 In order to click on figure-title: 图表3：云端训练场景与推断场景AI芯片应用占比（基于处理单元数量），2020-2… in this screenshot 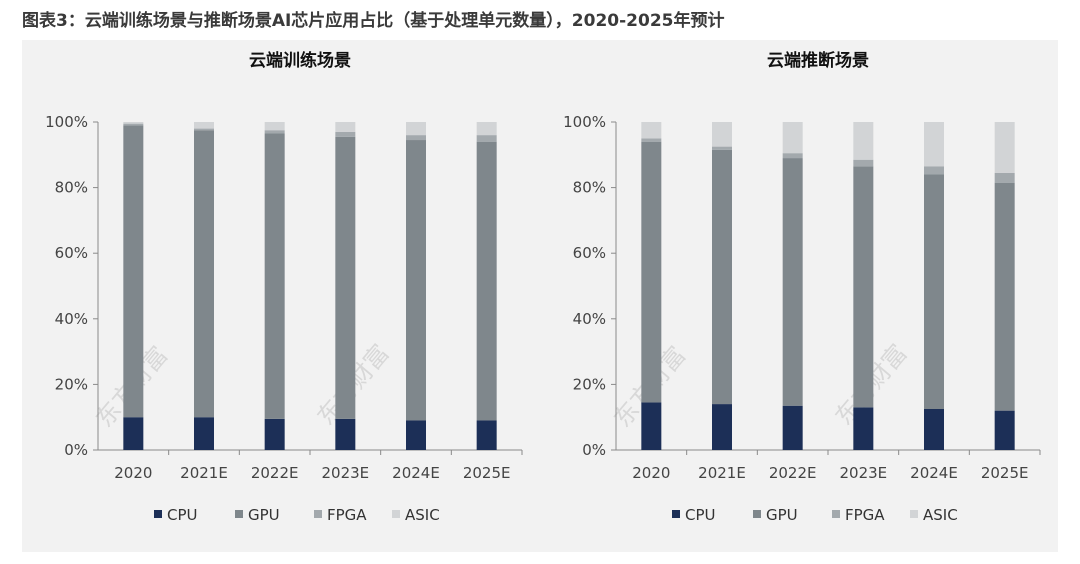, I will do `click(373, 21)`.